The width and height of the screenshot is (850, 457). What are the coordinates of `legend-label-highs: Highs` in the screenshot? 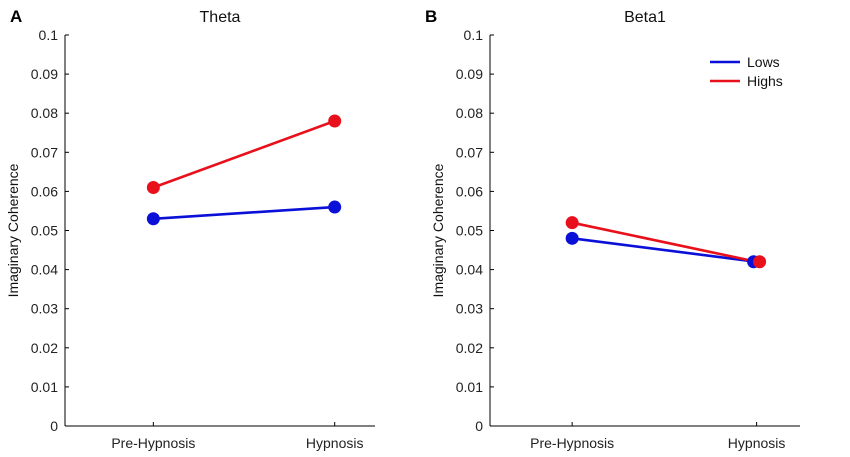 It's located at (765, 81).